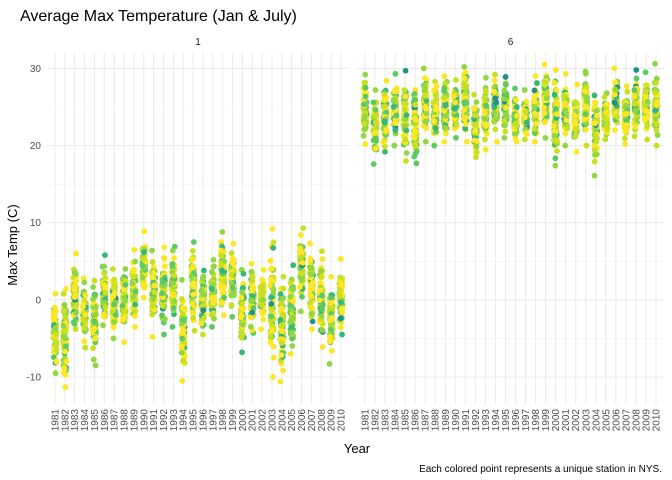 The width and height of the screenshot is (672, 480). I want to click on year-cluster-2001, so click(252, 298).